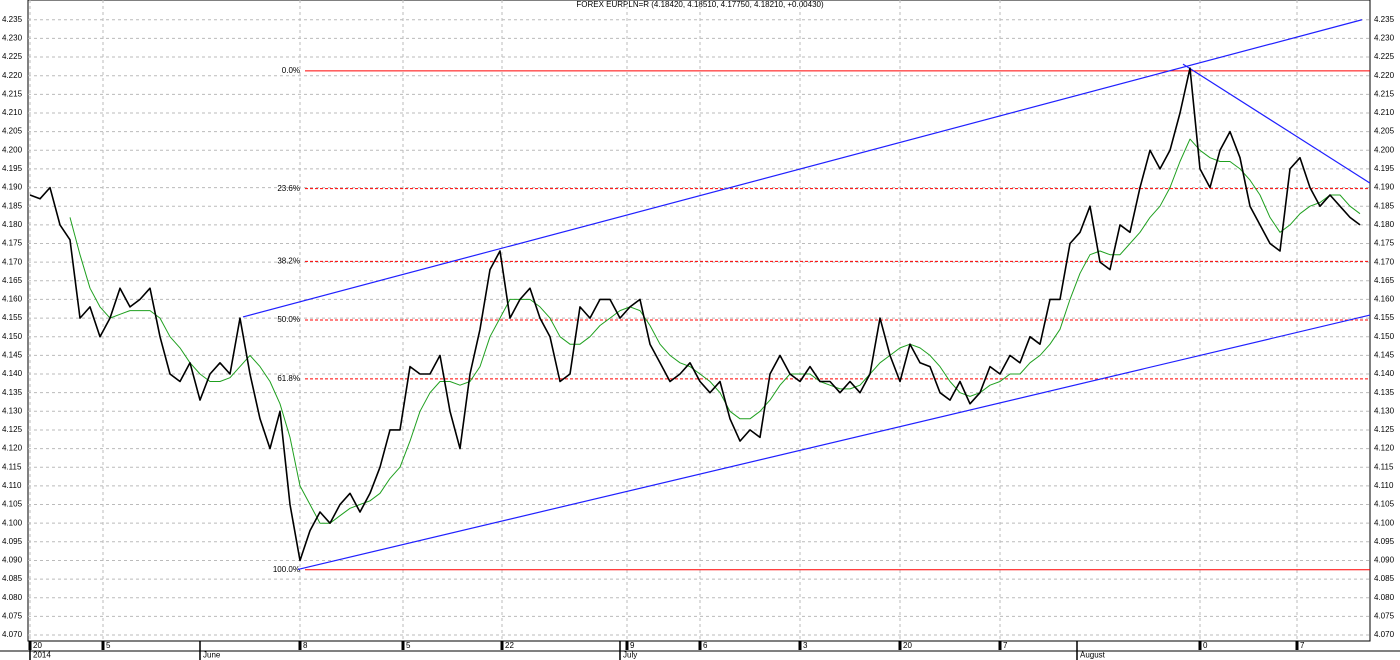 Image resolution: width=1400 pixels, height=660 pixels. What do you see at coordinates (12, 448) in the screenshot?
I see `y-tick-label: 4.120` at bounding box center [12, 448].